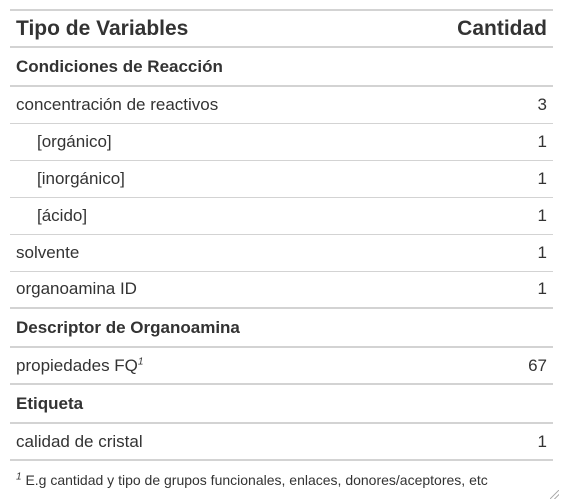 Image resolution: width=561 pixels, height=501 pixels. What do you see at coordinates (194, 290) in the screenshot?
I see `variable-name: organoamina ID` at bounding box center [194, 290].